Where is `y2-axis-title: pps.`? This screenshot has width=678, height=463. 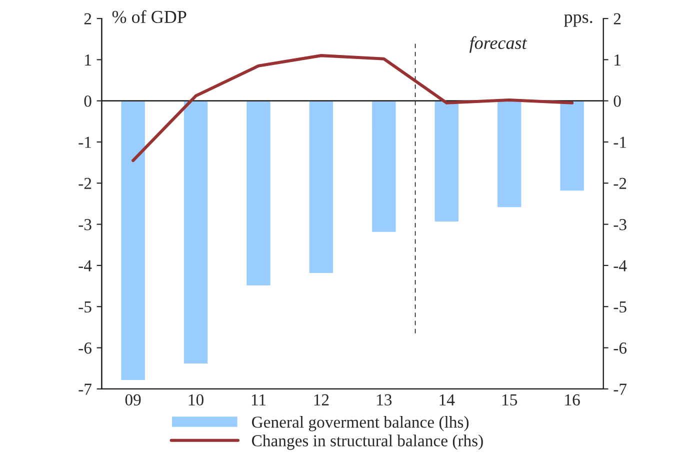
y2-axis-title: pps. is located at coordinates (578, 20).